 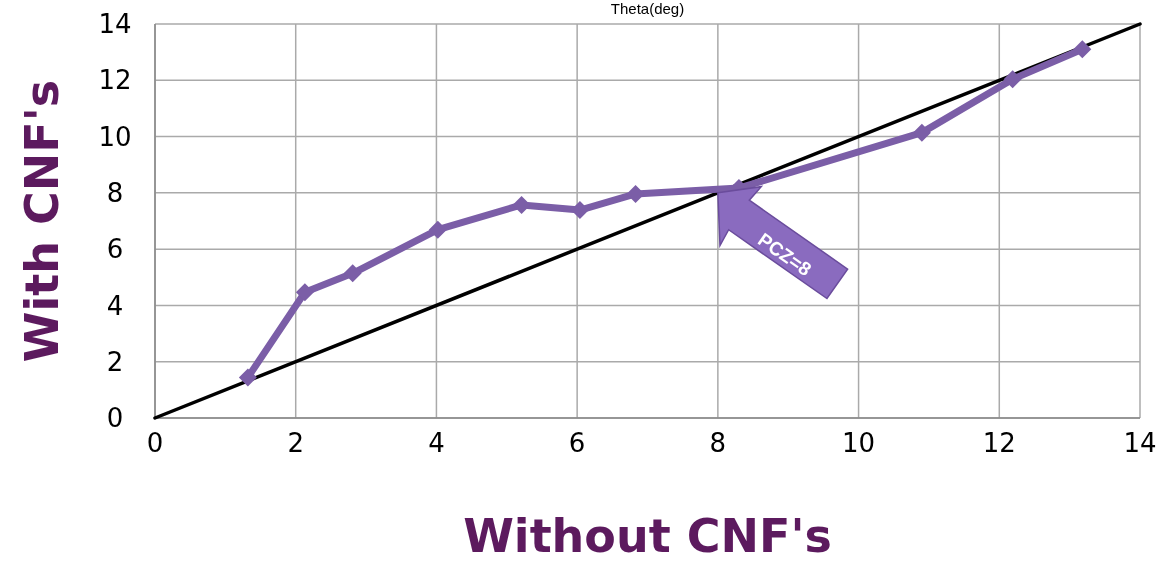 I want to click on x-tick-label: 2, so click(x=295, y=443).